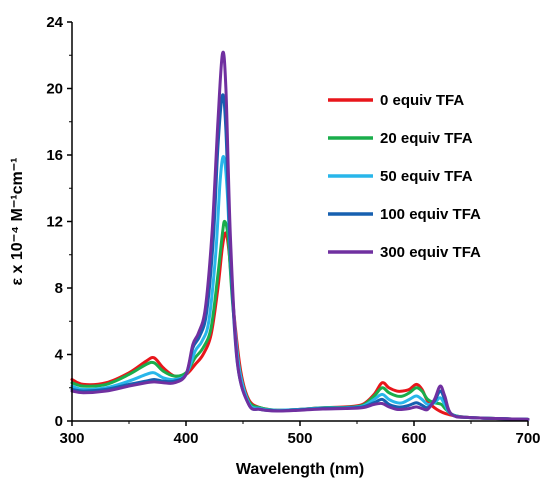 Image resolution: width=550 pixels, height=486 pixels. What do you see at coordinates (422, 100) in the screenshot?
I see `legend-label-0: 0 equiv TFA` at bounding box center [422, 100].